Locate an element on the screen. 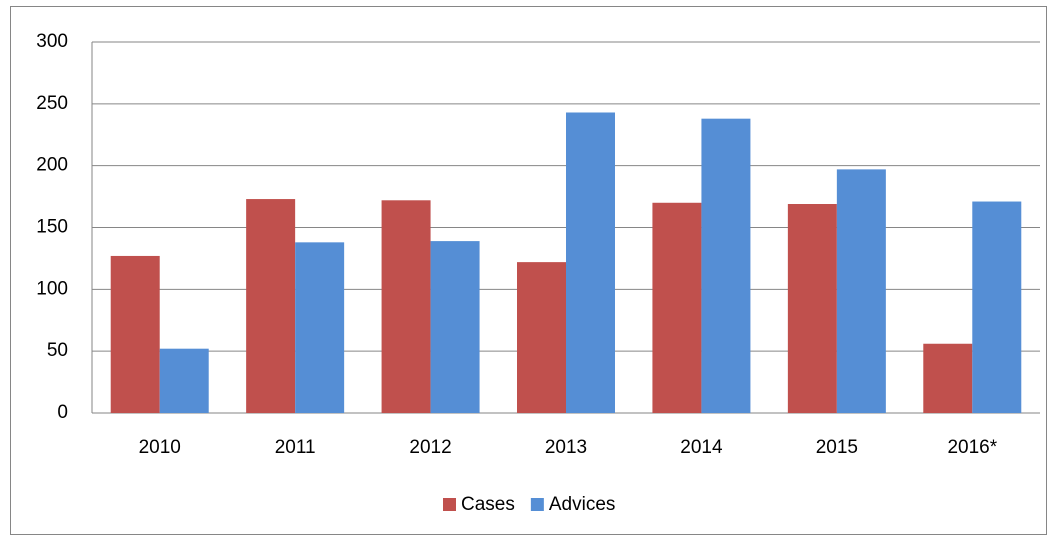  x-tick-label: 2011 is located at coordinates (295, 447).